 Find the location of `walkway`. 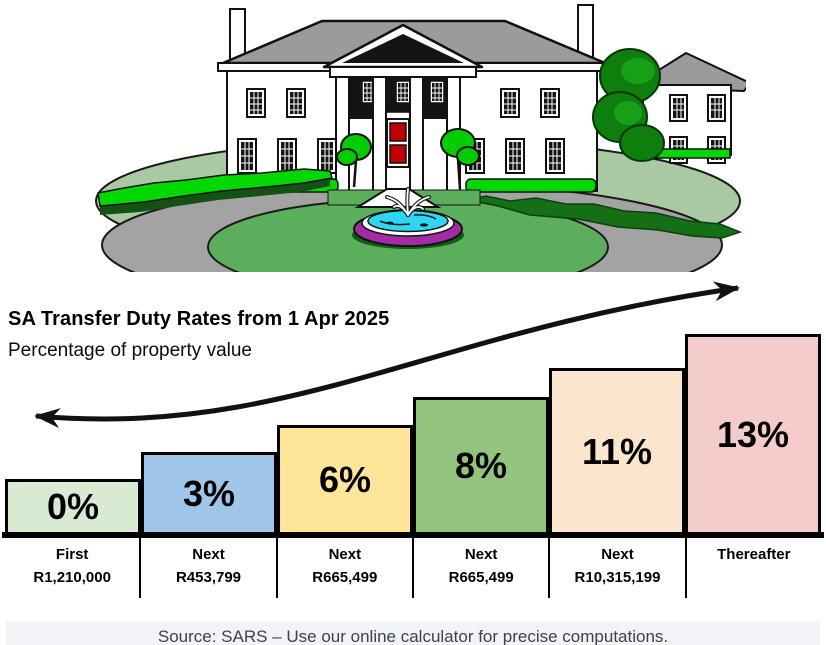

walkway is located at coordinates (404, 198).